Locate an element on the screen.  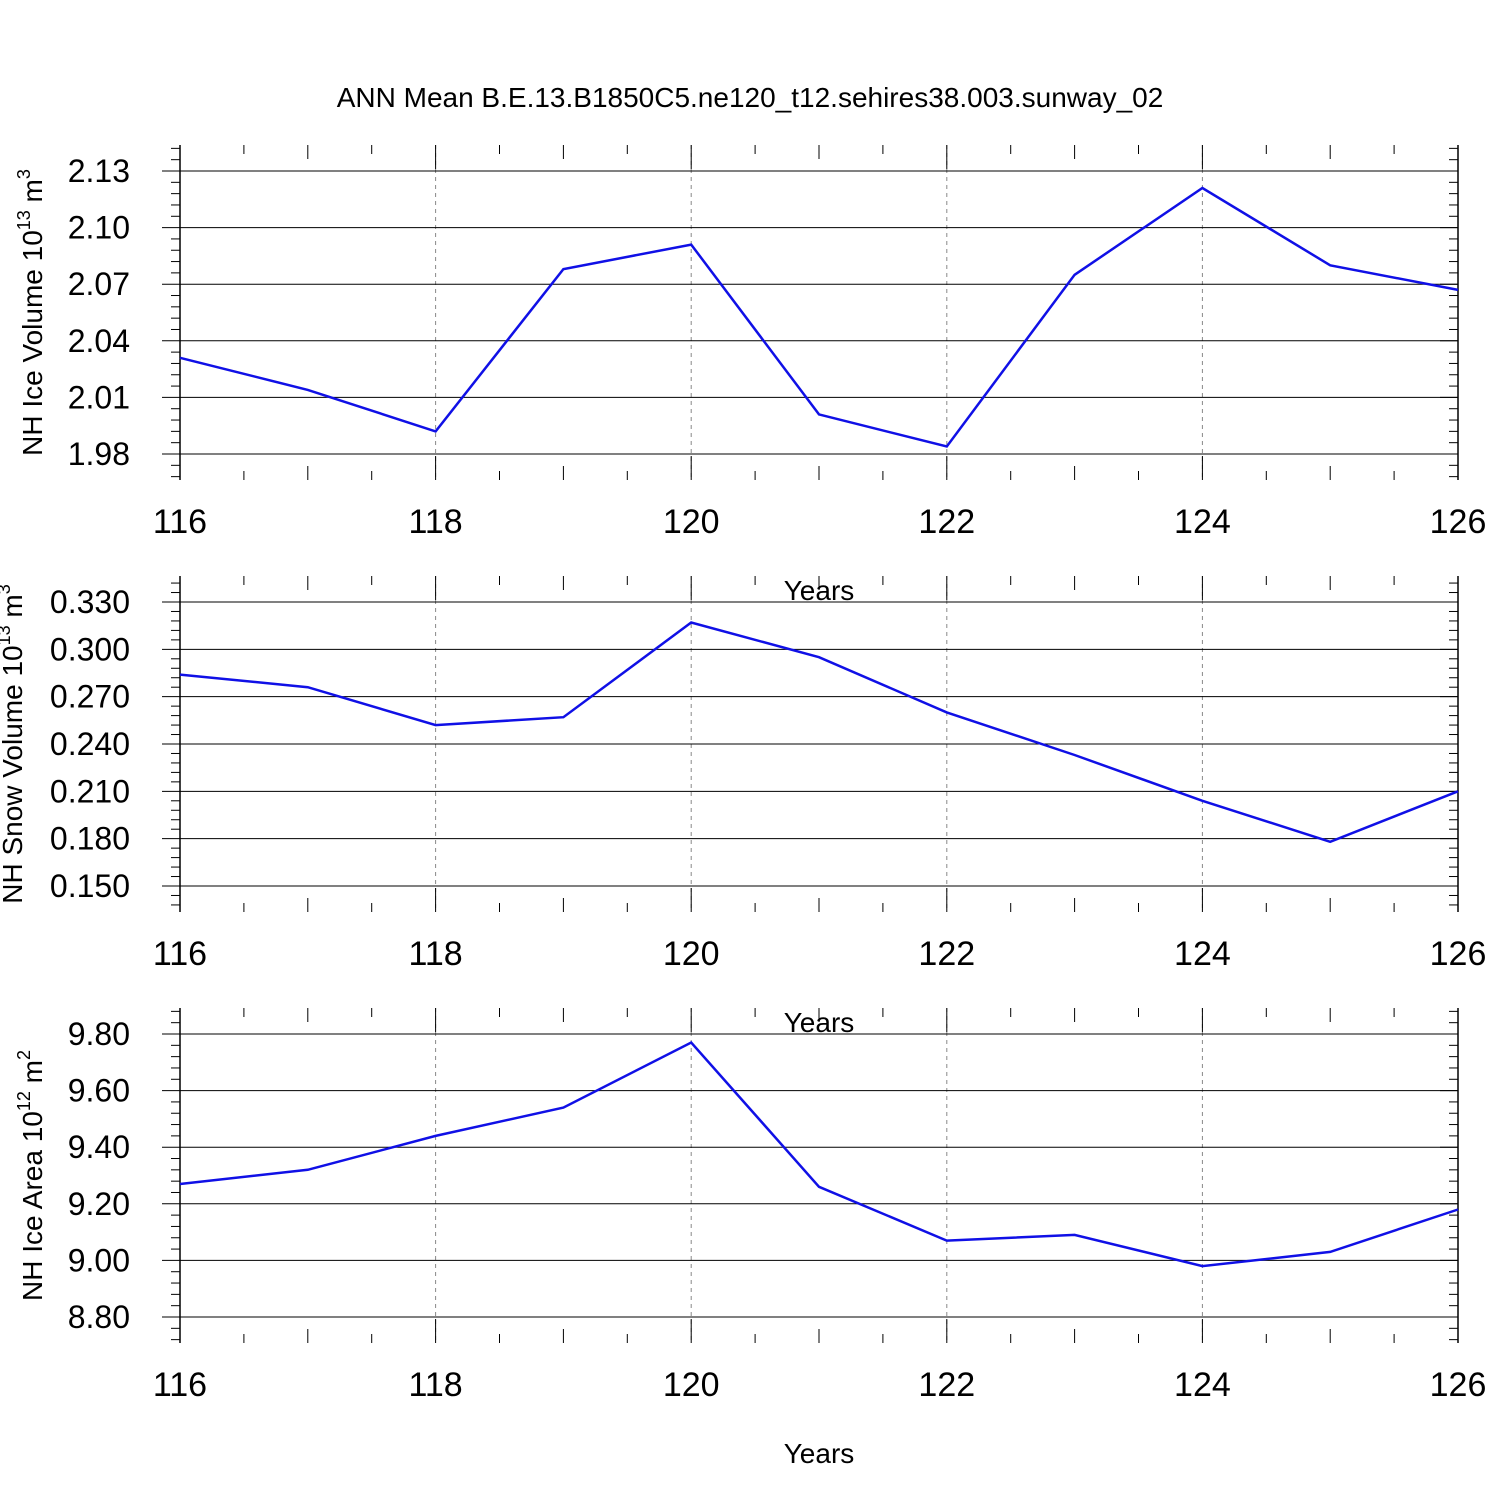
y-tick-label: 2.10 is located at coordinates (99, 228).